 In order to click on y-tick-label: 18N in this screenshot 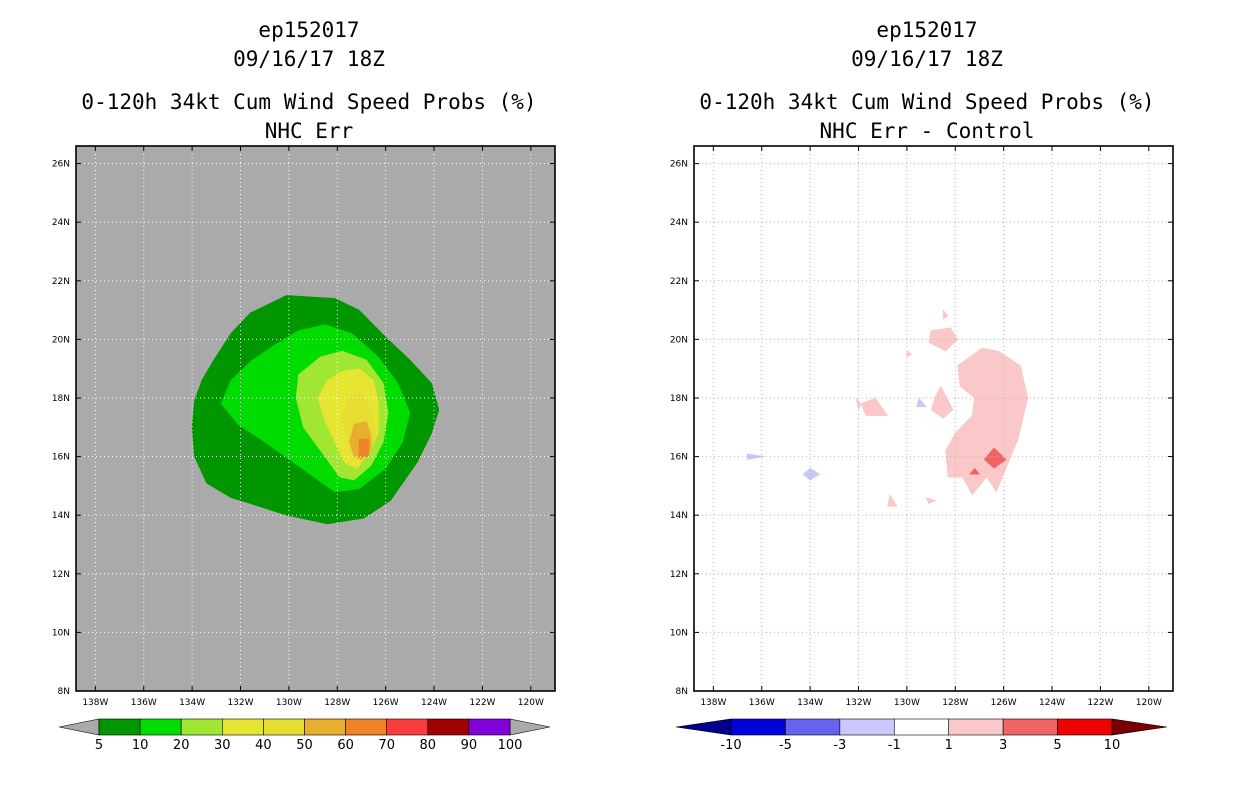, I will do `click(61, 399)`.